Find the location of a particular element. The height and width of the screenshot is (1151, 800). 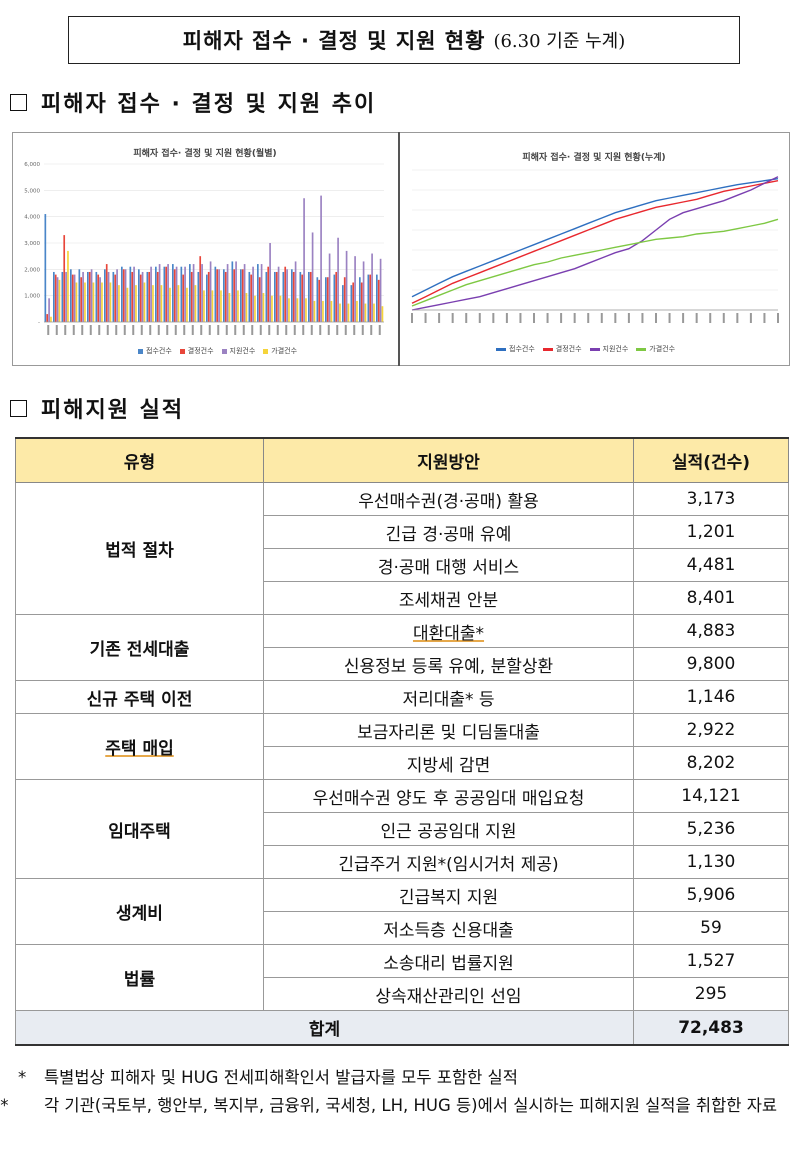

table-row: 저소득층 신용대출 59 is located at coordinates (402, 928).